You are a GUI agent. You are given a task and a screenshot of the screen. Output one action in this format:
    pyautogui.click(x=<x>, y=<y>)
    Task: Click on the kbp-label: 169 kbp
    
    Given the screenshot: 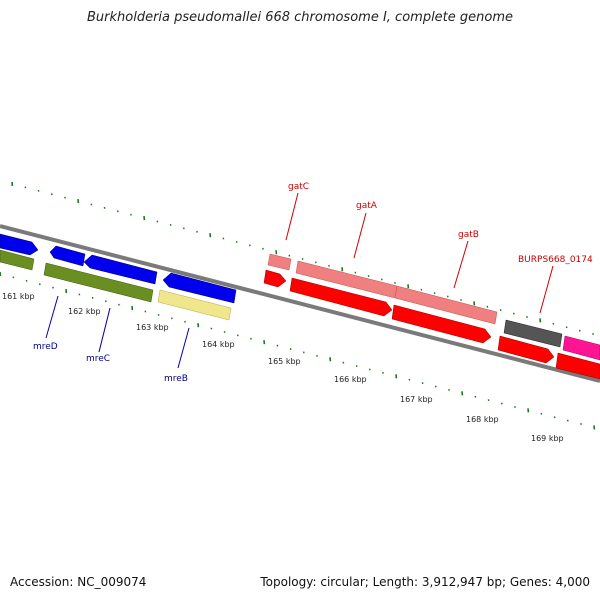 What is the action you would take?
    pyautogui.click(x=547, y=438)
    